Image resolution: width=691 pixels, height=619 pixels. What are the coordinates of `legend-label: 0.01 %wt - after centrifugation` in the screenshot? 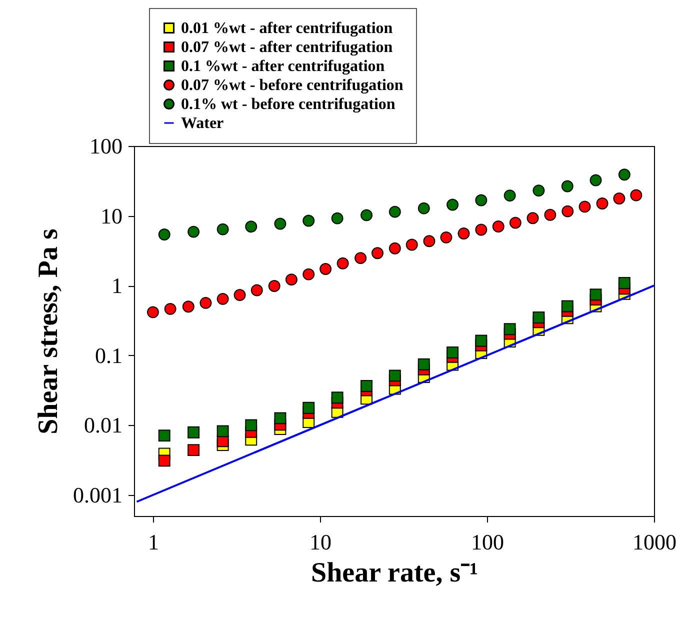 It's located at (287, 28).